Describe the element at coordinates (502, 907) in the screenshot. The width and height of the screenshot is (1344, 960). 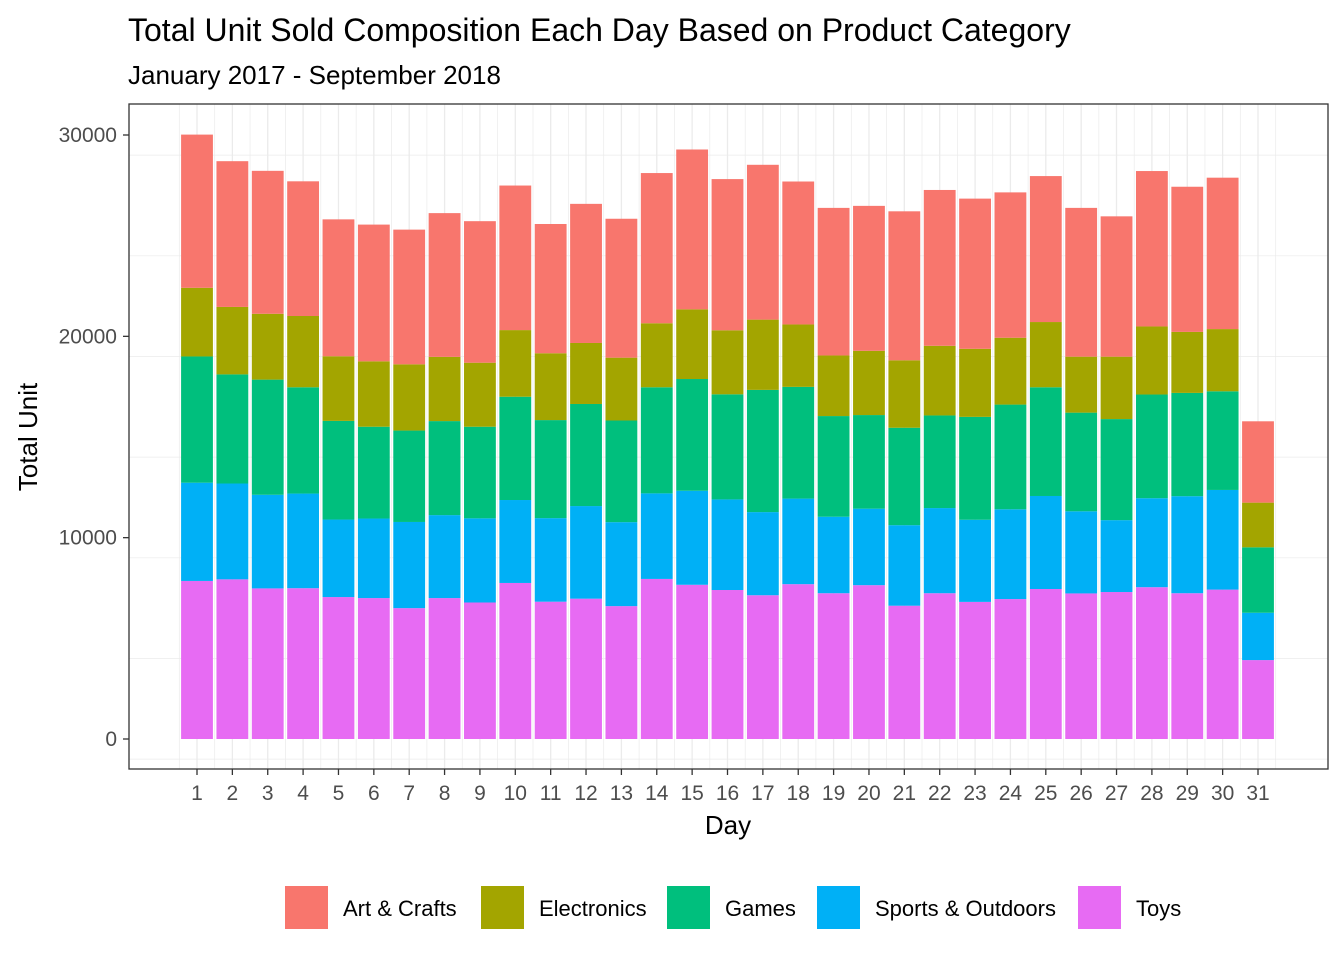
I see `legend-key-electronics` at that location.